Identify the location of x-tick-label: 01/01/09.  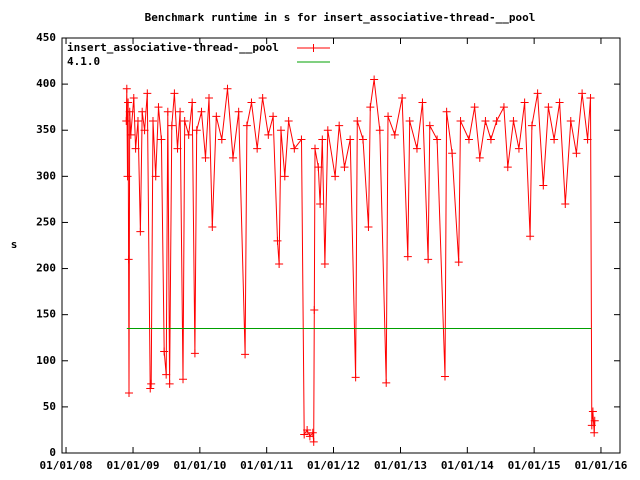
(133, 465).